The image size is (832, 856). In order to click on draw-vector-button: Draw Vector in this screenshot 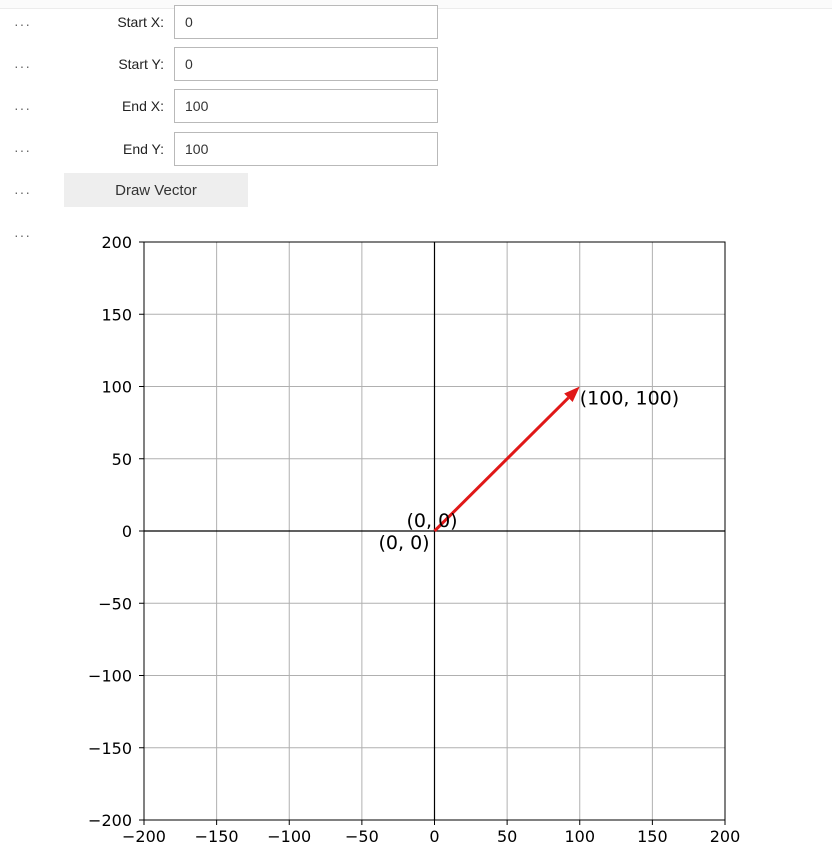, I will do `click(156, 190)`.